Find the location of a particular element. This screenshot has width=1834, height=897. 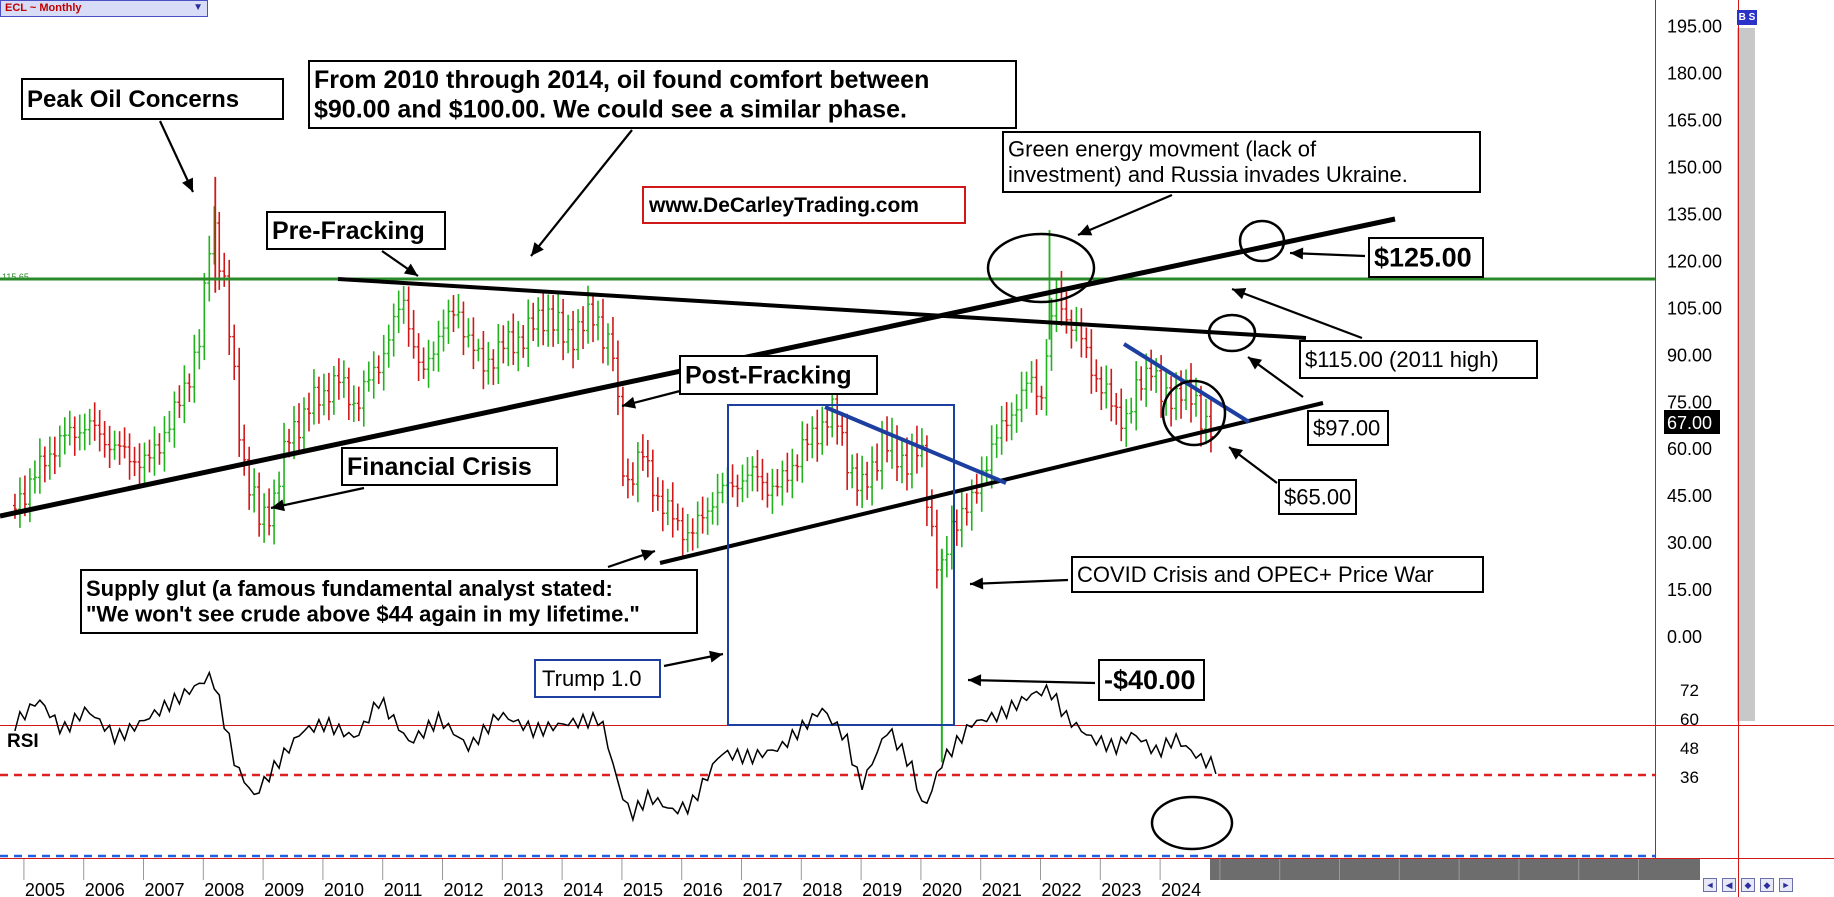

level-65-text: $65.00 is located at coordinates (1317, 496).